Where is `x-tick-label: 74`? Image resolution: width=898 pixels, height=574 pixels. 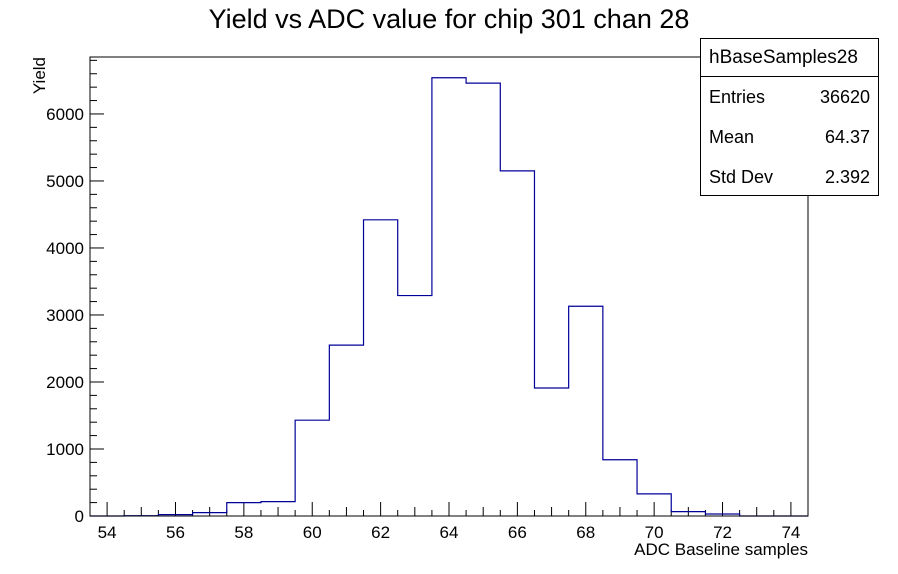 x-tick-label: 74 is located at coordinates (790, 532).